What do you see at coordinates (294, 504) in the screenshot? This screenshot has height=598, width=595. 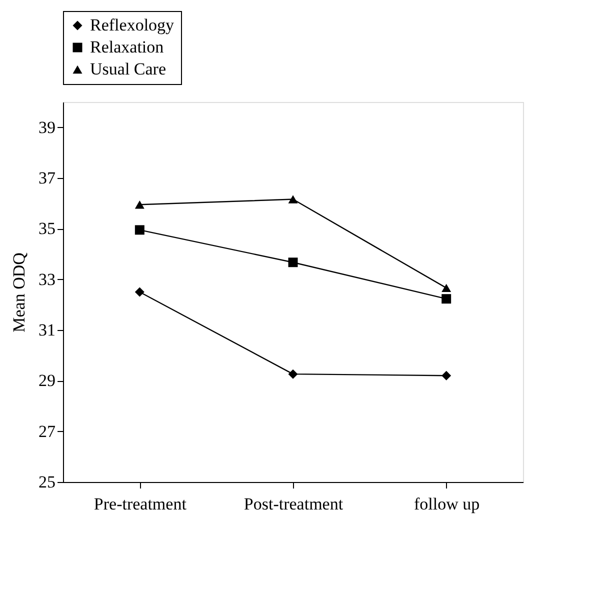 I see `x-tick-label: Post-treatment` at bounding box center [294, 504].